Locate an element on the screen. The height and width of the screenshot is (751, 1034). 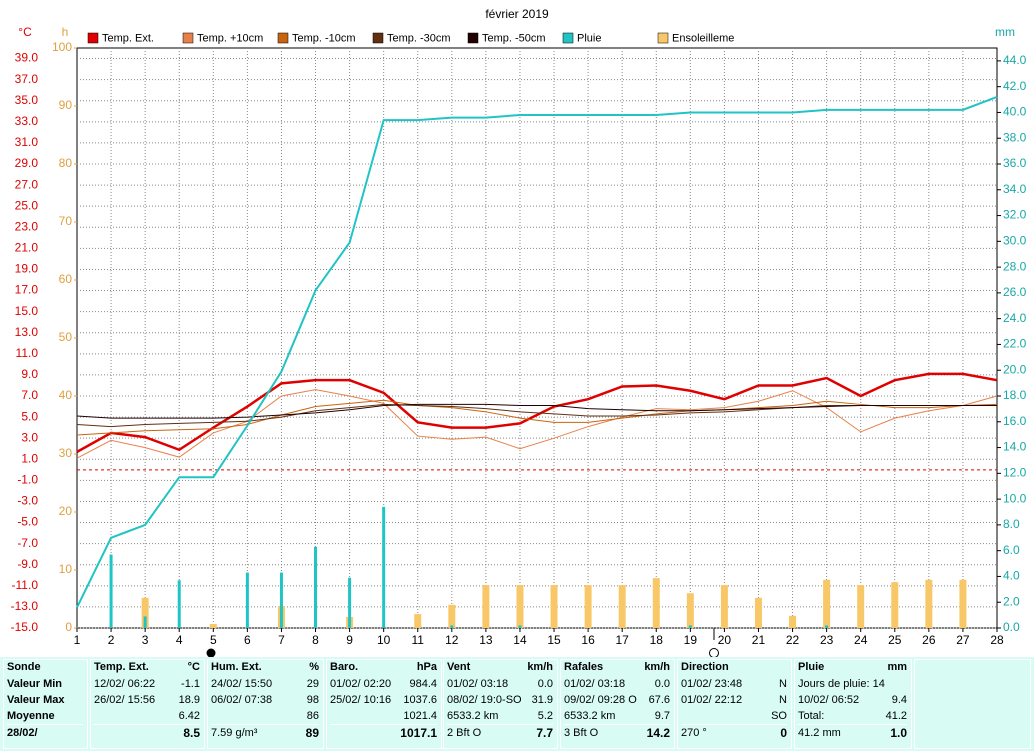
table-row: Moyenne is located at coordinates (45, 716).